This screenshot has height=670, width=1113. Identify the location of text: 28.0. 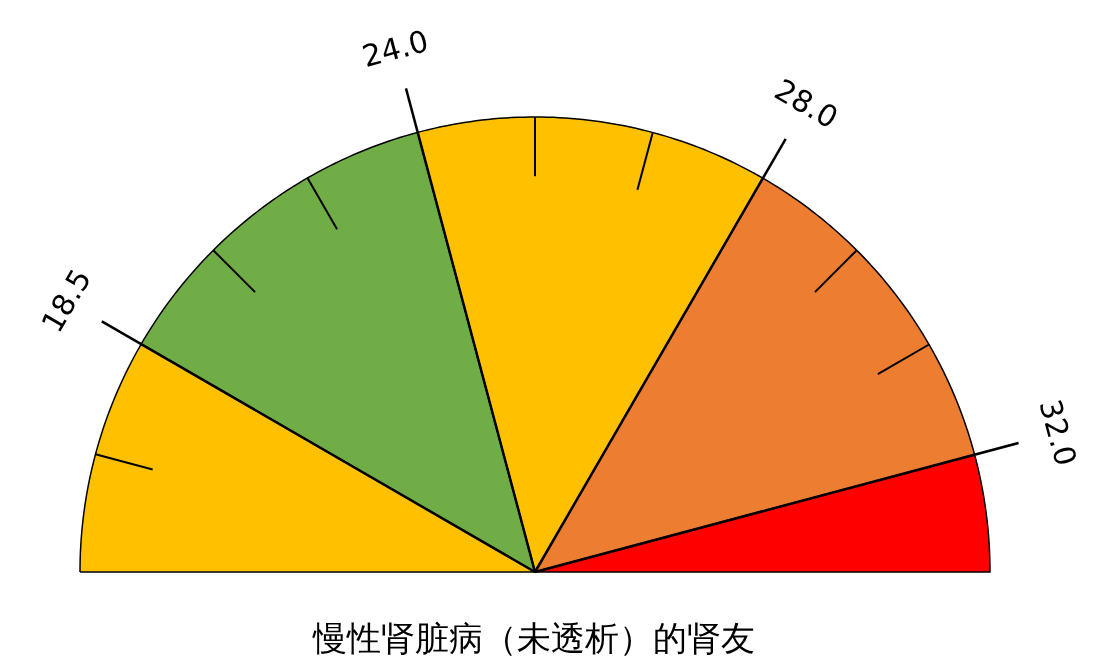
(806, 103).